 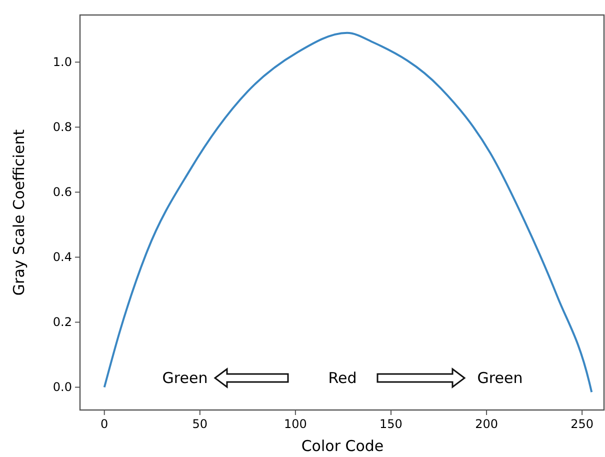 I want to click on y-tick-label: 0.8, so click(x=62, y=127).